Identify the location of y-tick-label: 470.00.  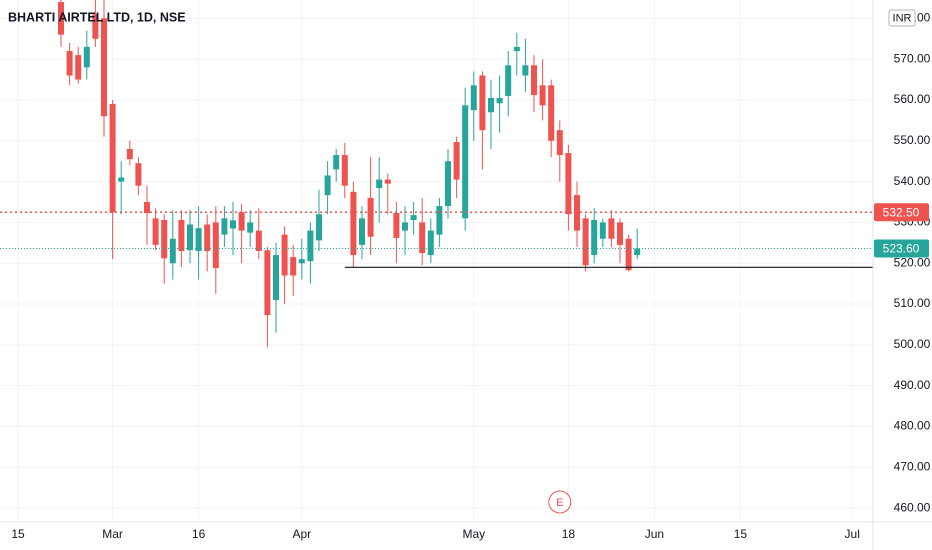
(912, 466).